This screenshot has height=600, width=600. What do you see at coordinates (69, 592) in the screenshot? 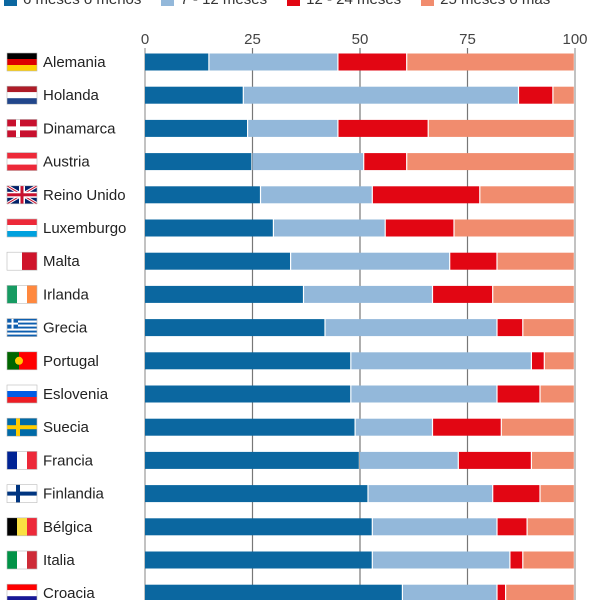
I see `country-label: Croacia` at bounding box center [69, 592].